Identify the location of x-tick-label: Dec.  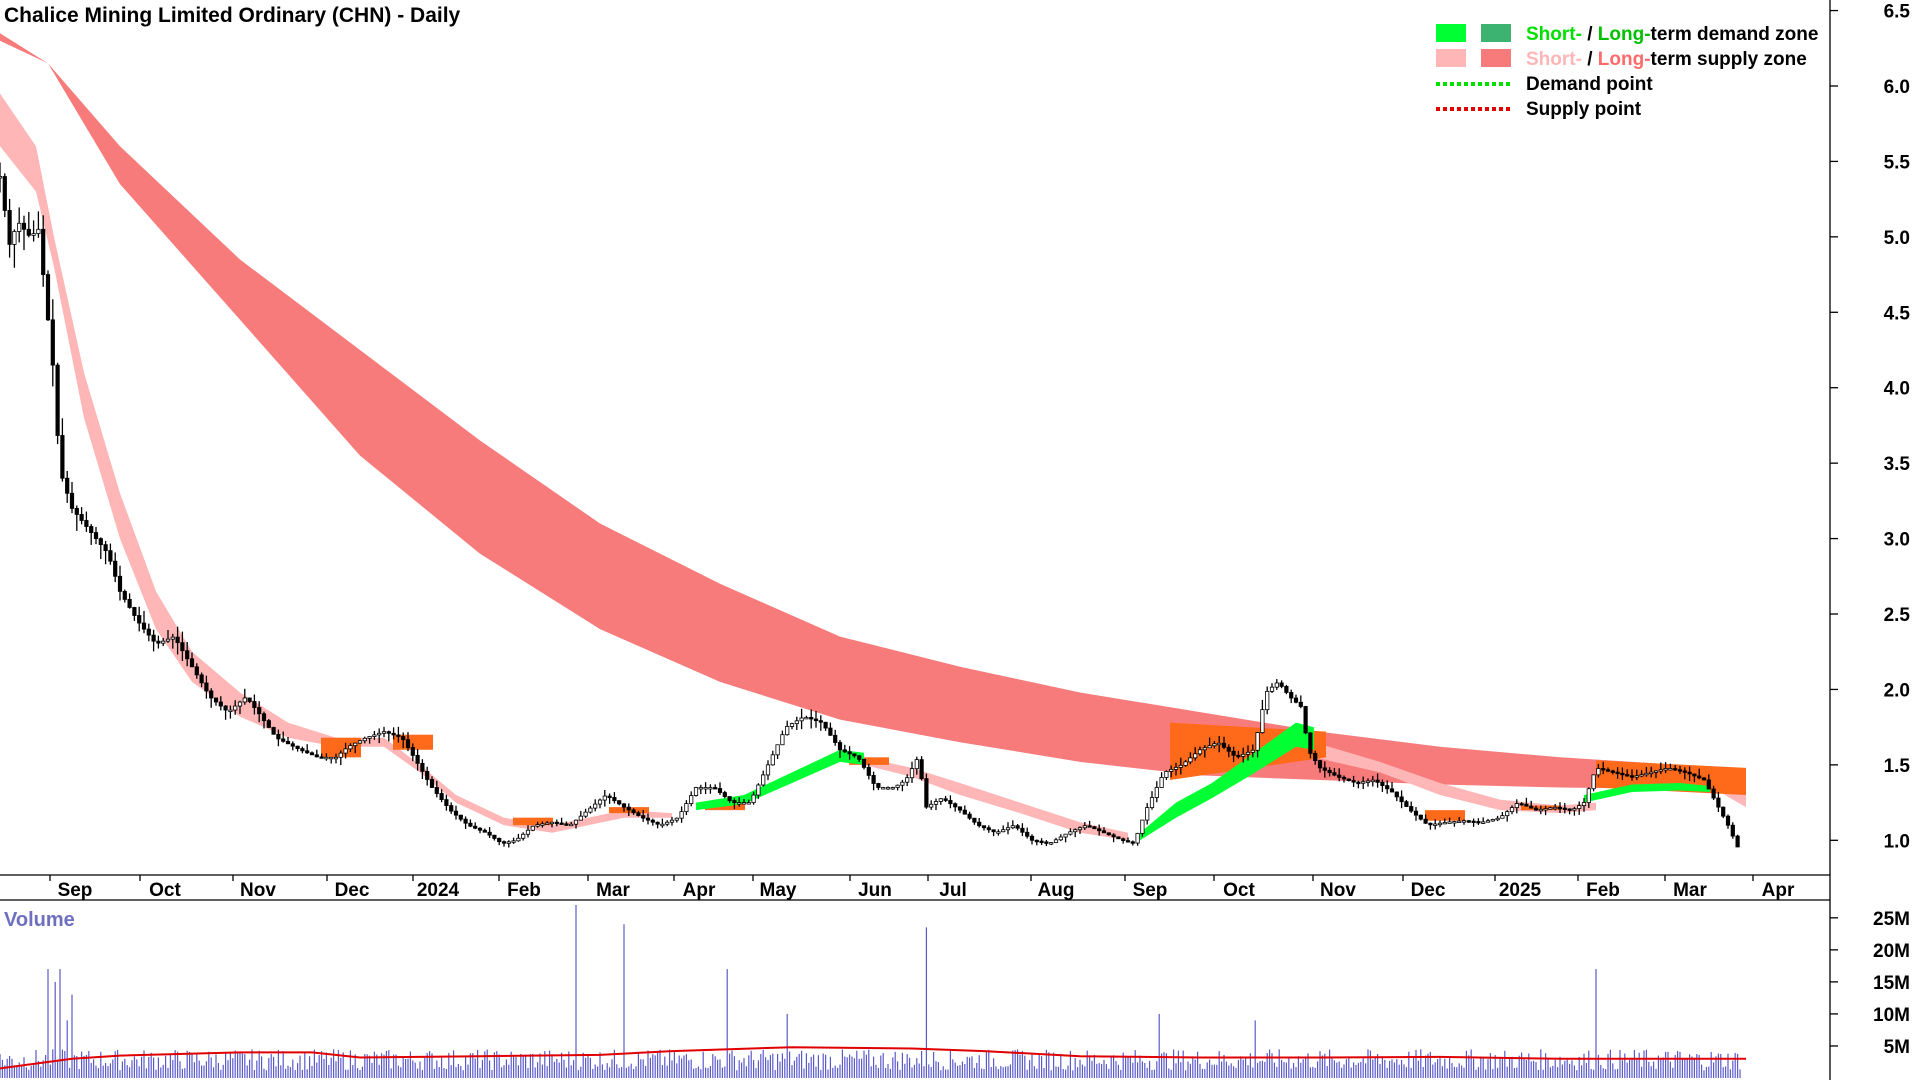
(1428, 890).